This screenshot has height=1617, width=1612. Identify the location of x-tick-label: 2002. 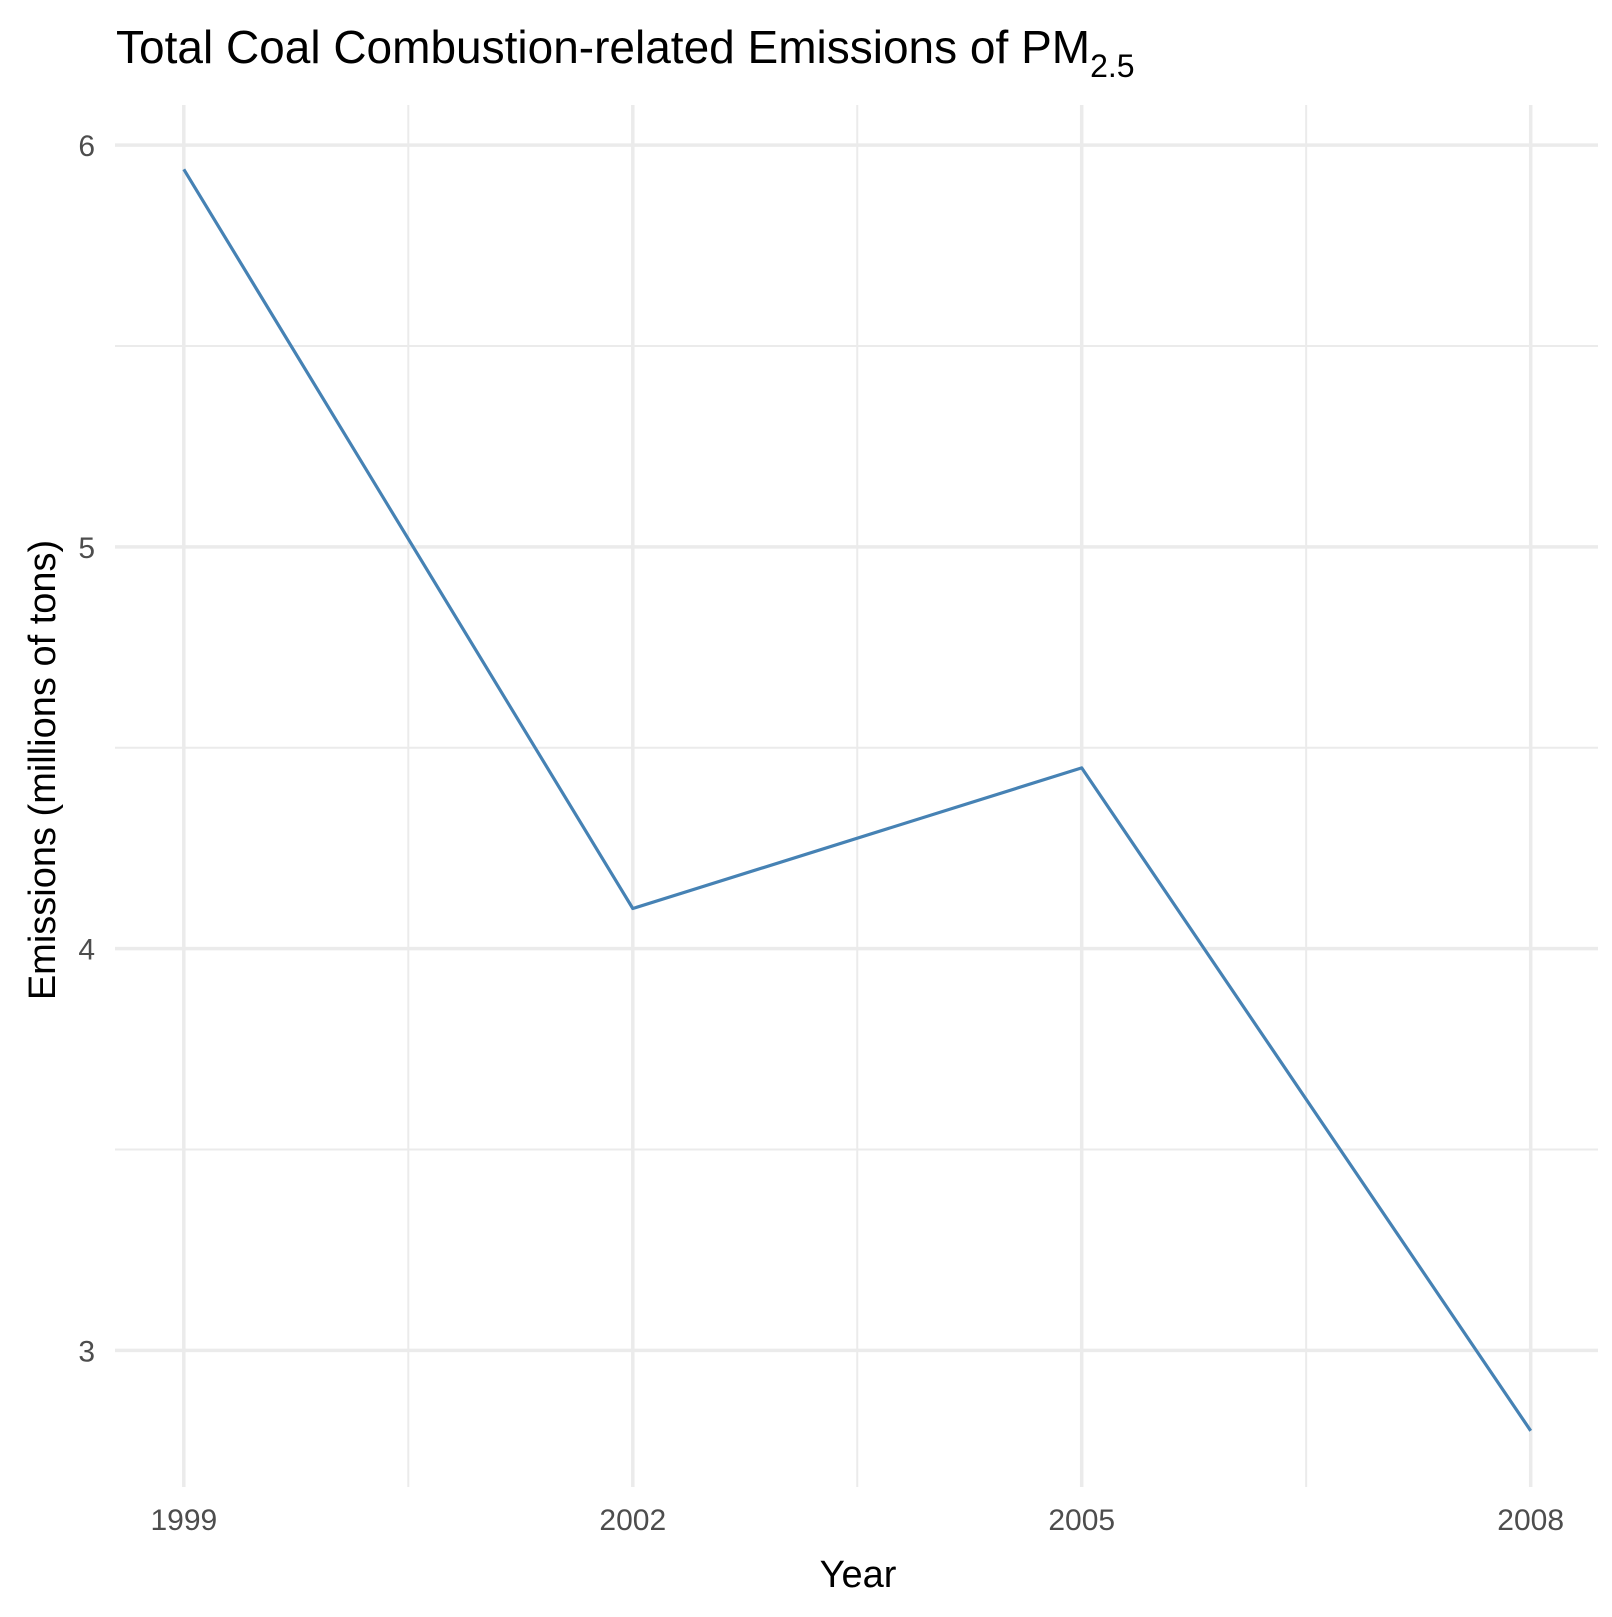
(632, 1520).